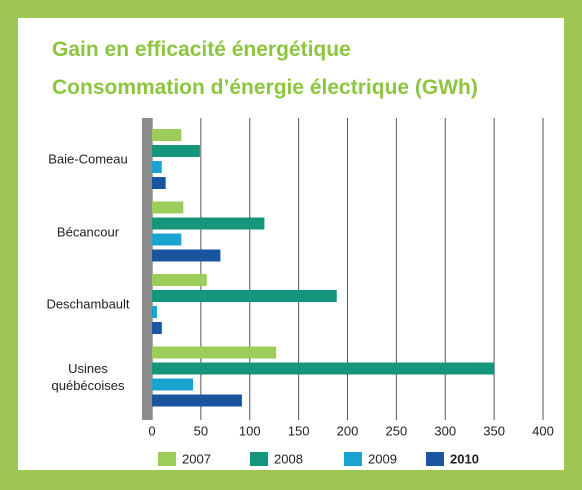  I want to click on chart-subtitle: Consommation d’énergie électrique (GWh), so click(265, 87).